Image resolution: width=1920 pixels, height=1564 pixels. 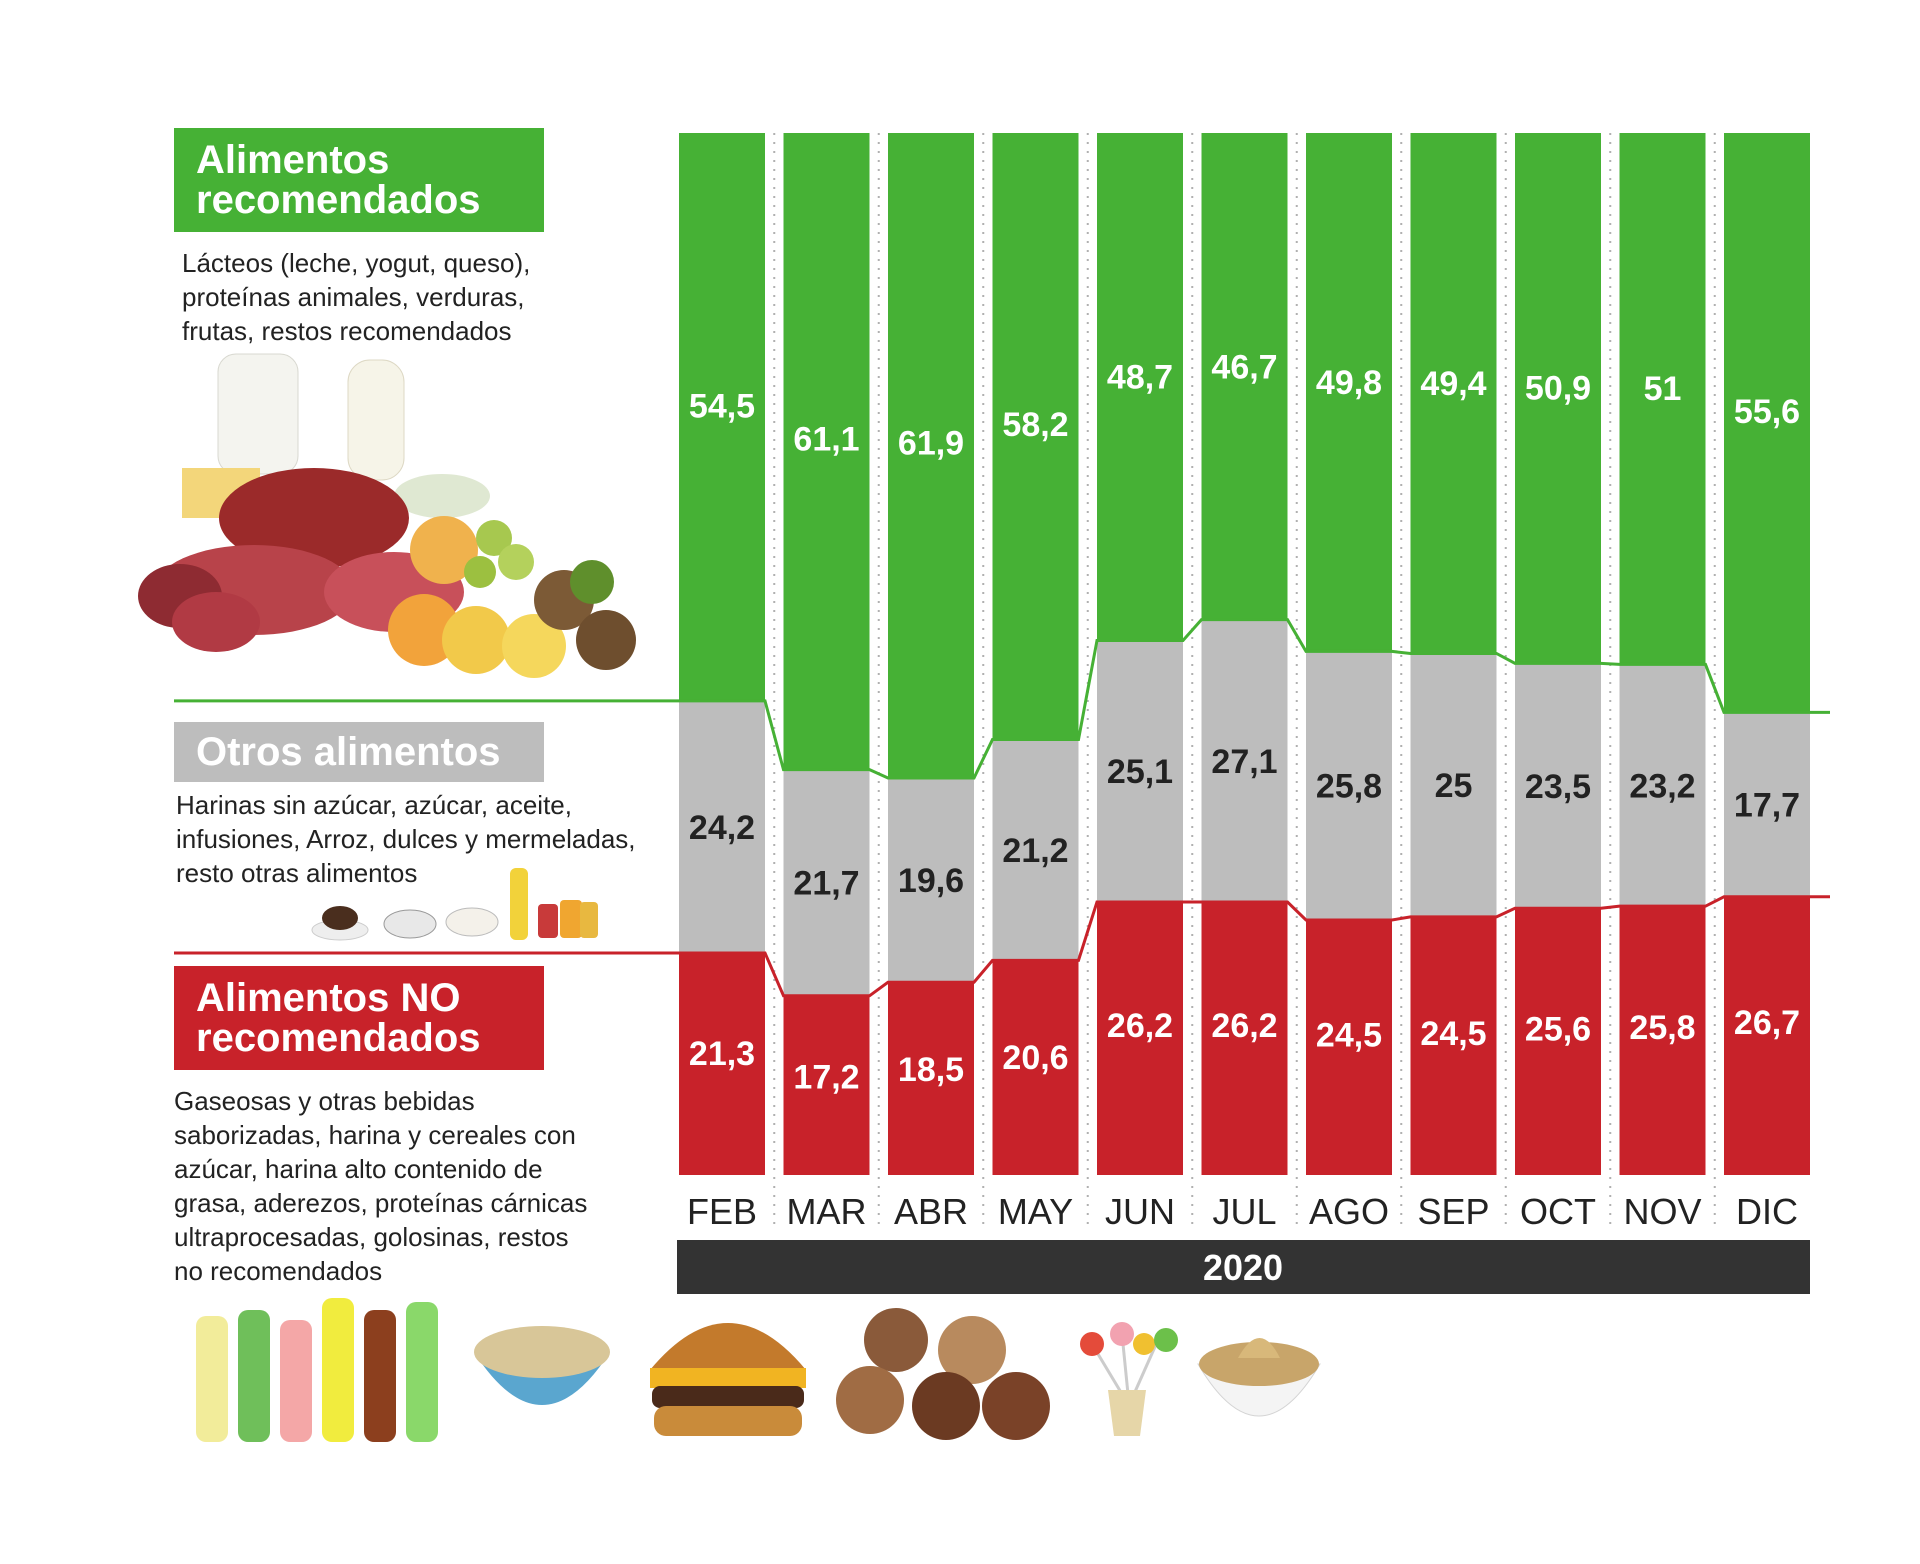 What do you see at coordinates (722, 1211) in the screenshot?
I see `x-tick-label: FEB` at bounding box center [722, 1211].